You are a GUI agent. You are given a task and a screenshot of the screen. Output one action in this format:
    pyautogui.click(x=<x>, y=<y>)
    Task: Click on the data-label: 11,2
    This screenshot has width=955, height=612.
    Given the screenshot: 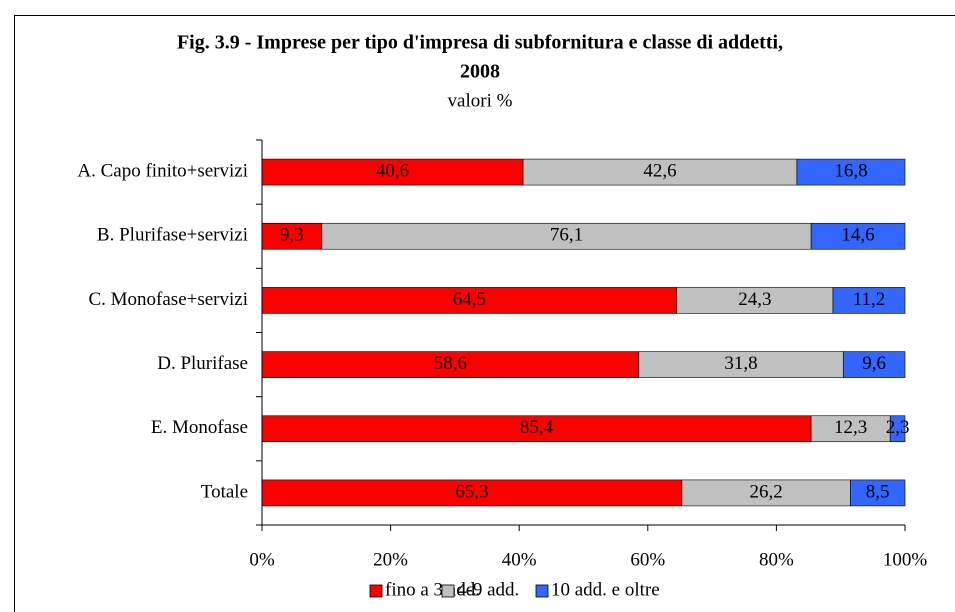 What is the action you would take?
    pyautogui.click(x=869, y=299)
    